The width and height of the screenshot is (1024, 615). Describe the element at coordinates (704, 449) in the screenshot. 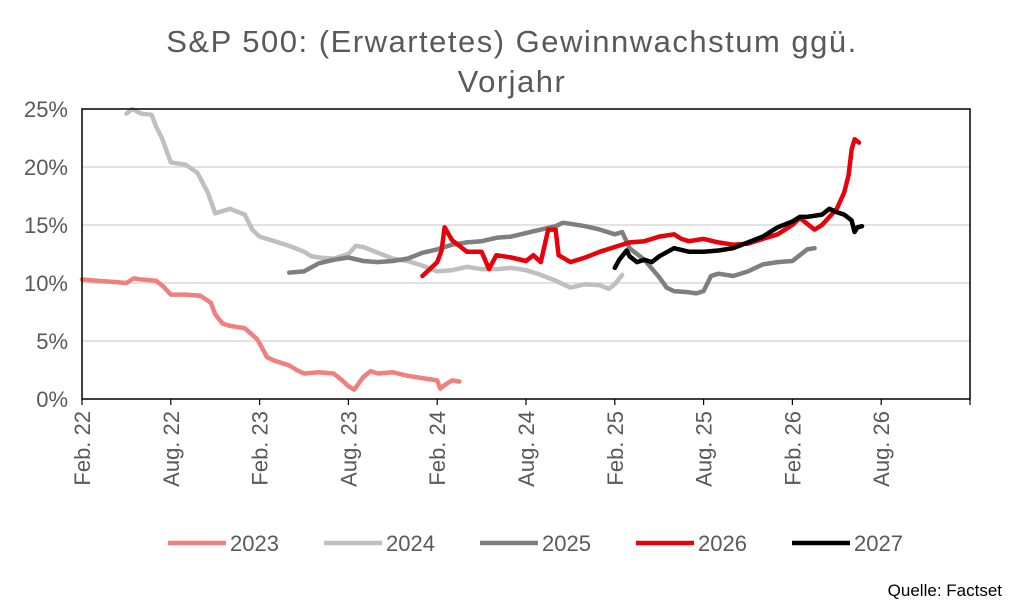

I see `x-tick-label: Aug. 25` at that location.